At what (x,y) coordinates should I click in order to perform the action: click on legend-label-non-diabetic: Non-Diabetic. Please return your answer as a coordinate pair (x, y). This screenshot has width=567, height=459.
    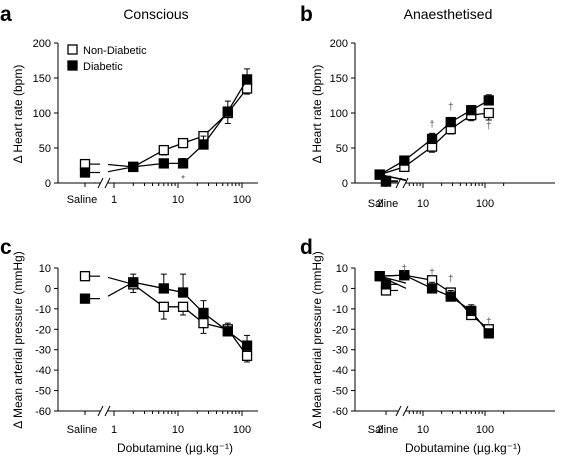
    Looking at the image, I should click on (115, 51).